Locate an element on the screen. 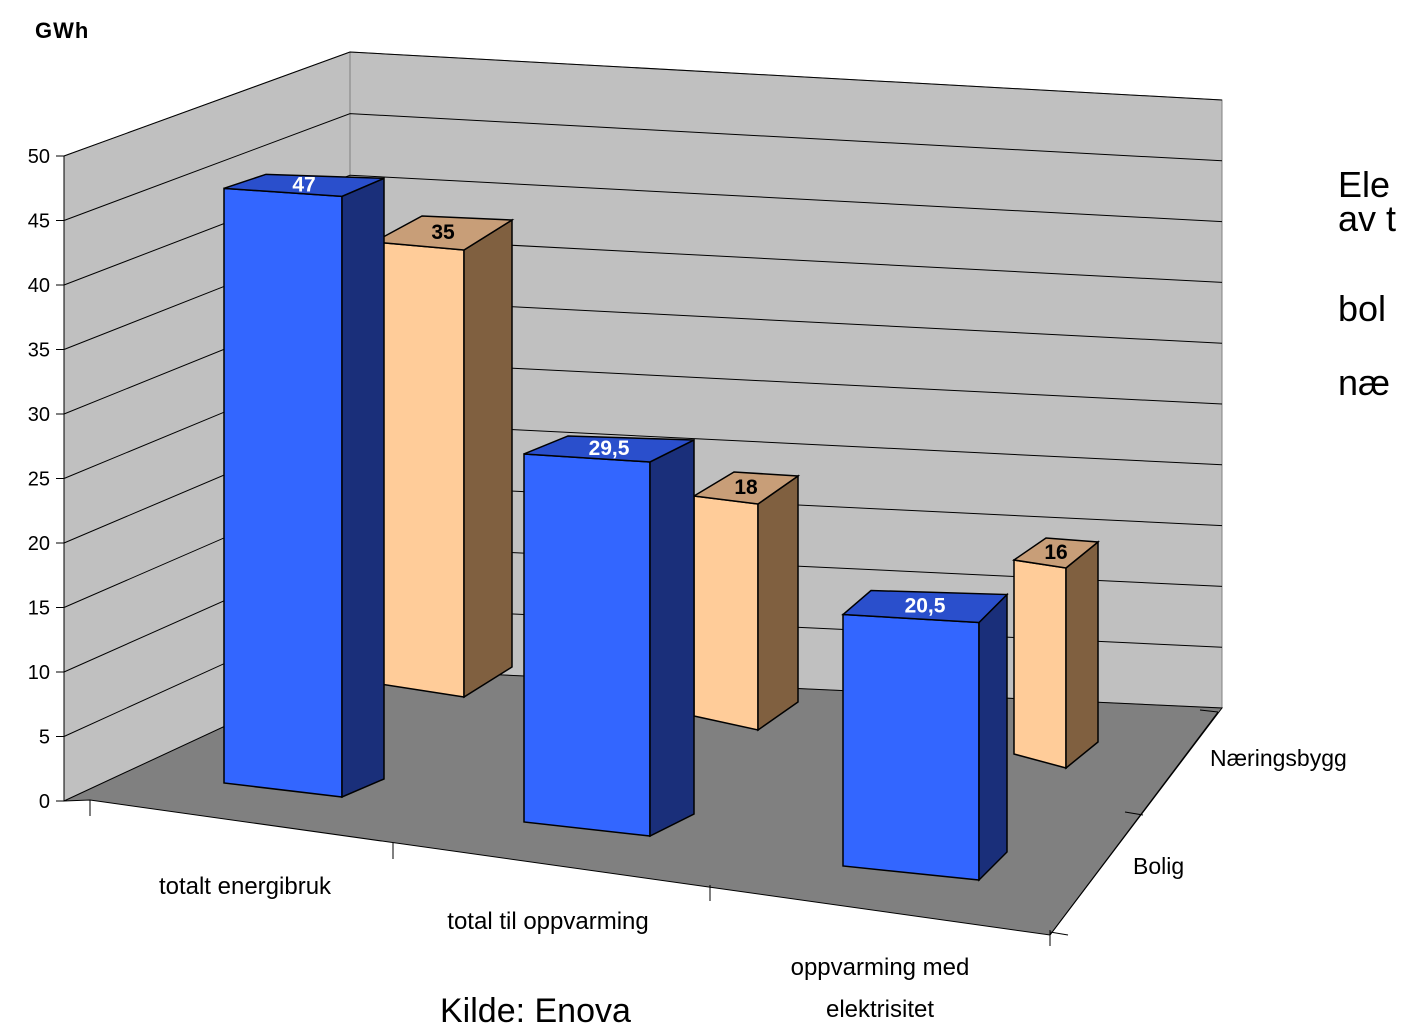 The height and width of the screenshot is (1032, 1403). y-tick-label: 35 is located at coordinates (39, 351).